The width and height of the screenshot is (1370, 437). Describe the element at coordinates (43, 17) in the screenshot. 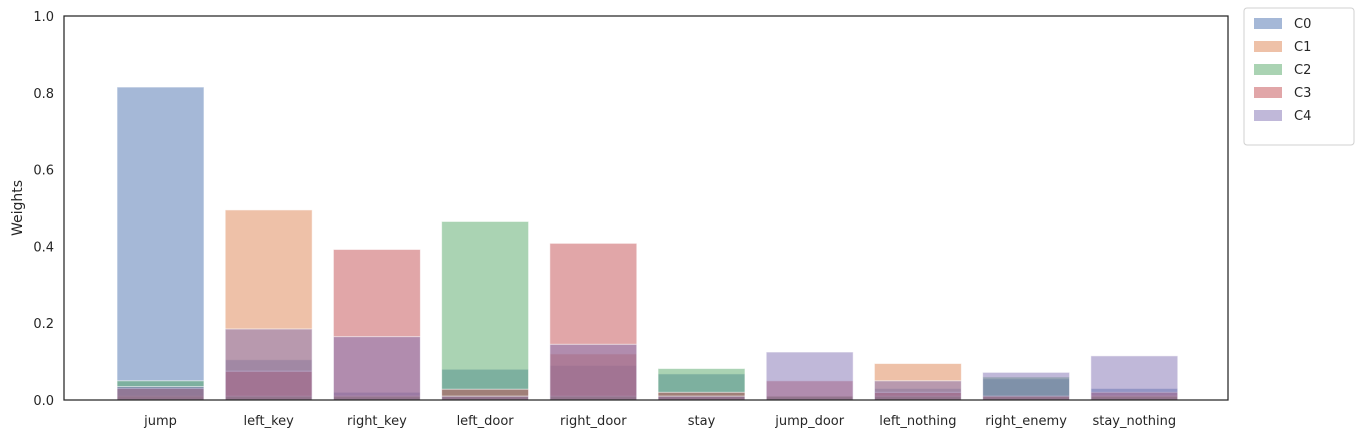

I see `y-tick-label: 1.0` at that location.